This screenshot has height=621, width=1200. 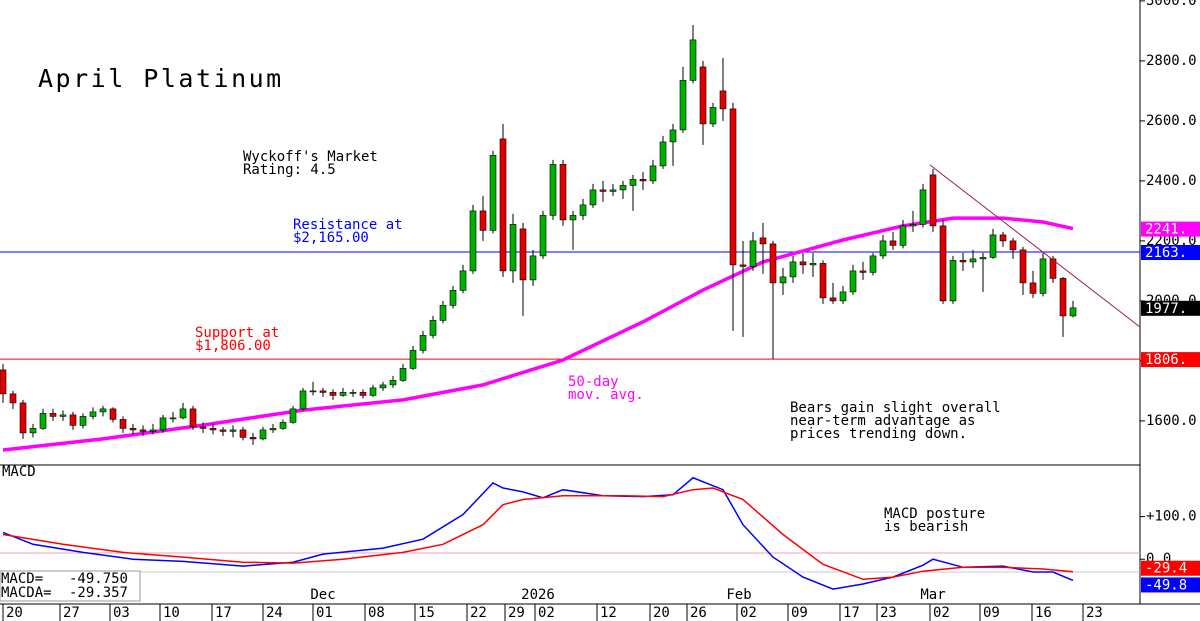 I want to click on macd-annotation: MACD posture, so click(x=934, y=514).